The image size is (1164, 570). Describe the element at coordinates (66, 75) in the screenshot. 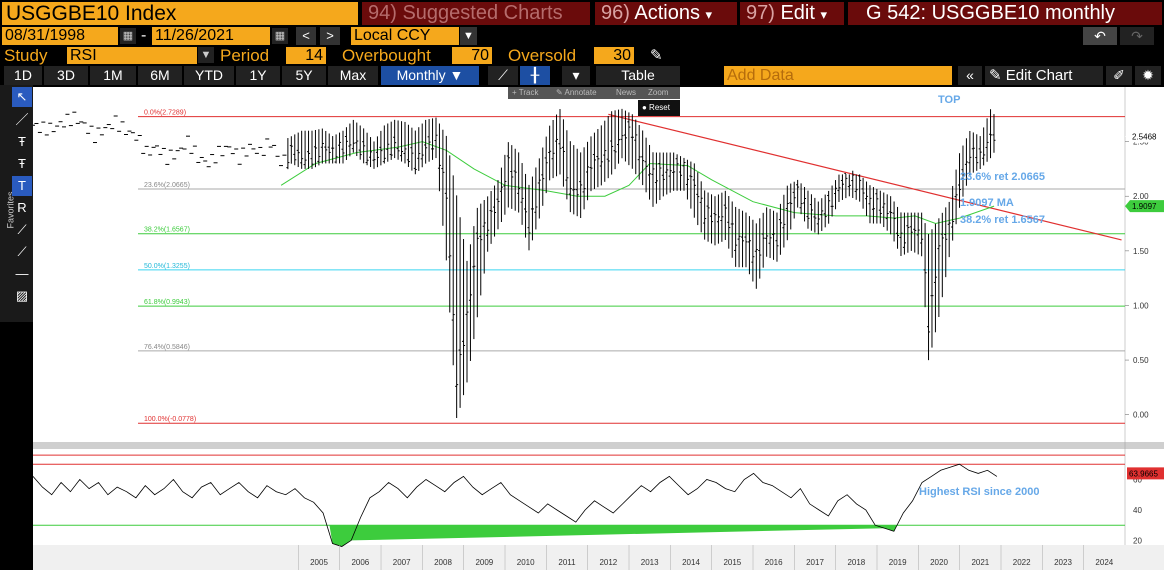

I see `range-3d: 3D` at that location.